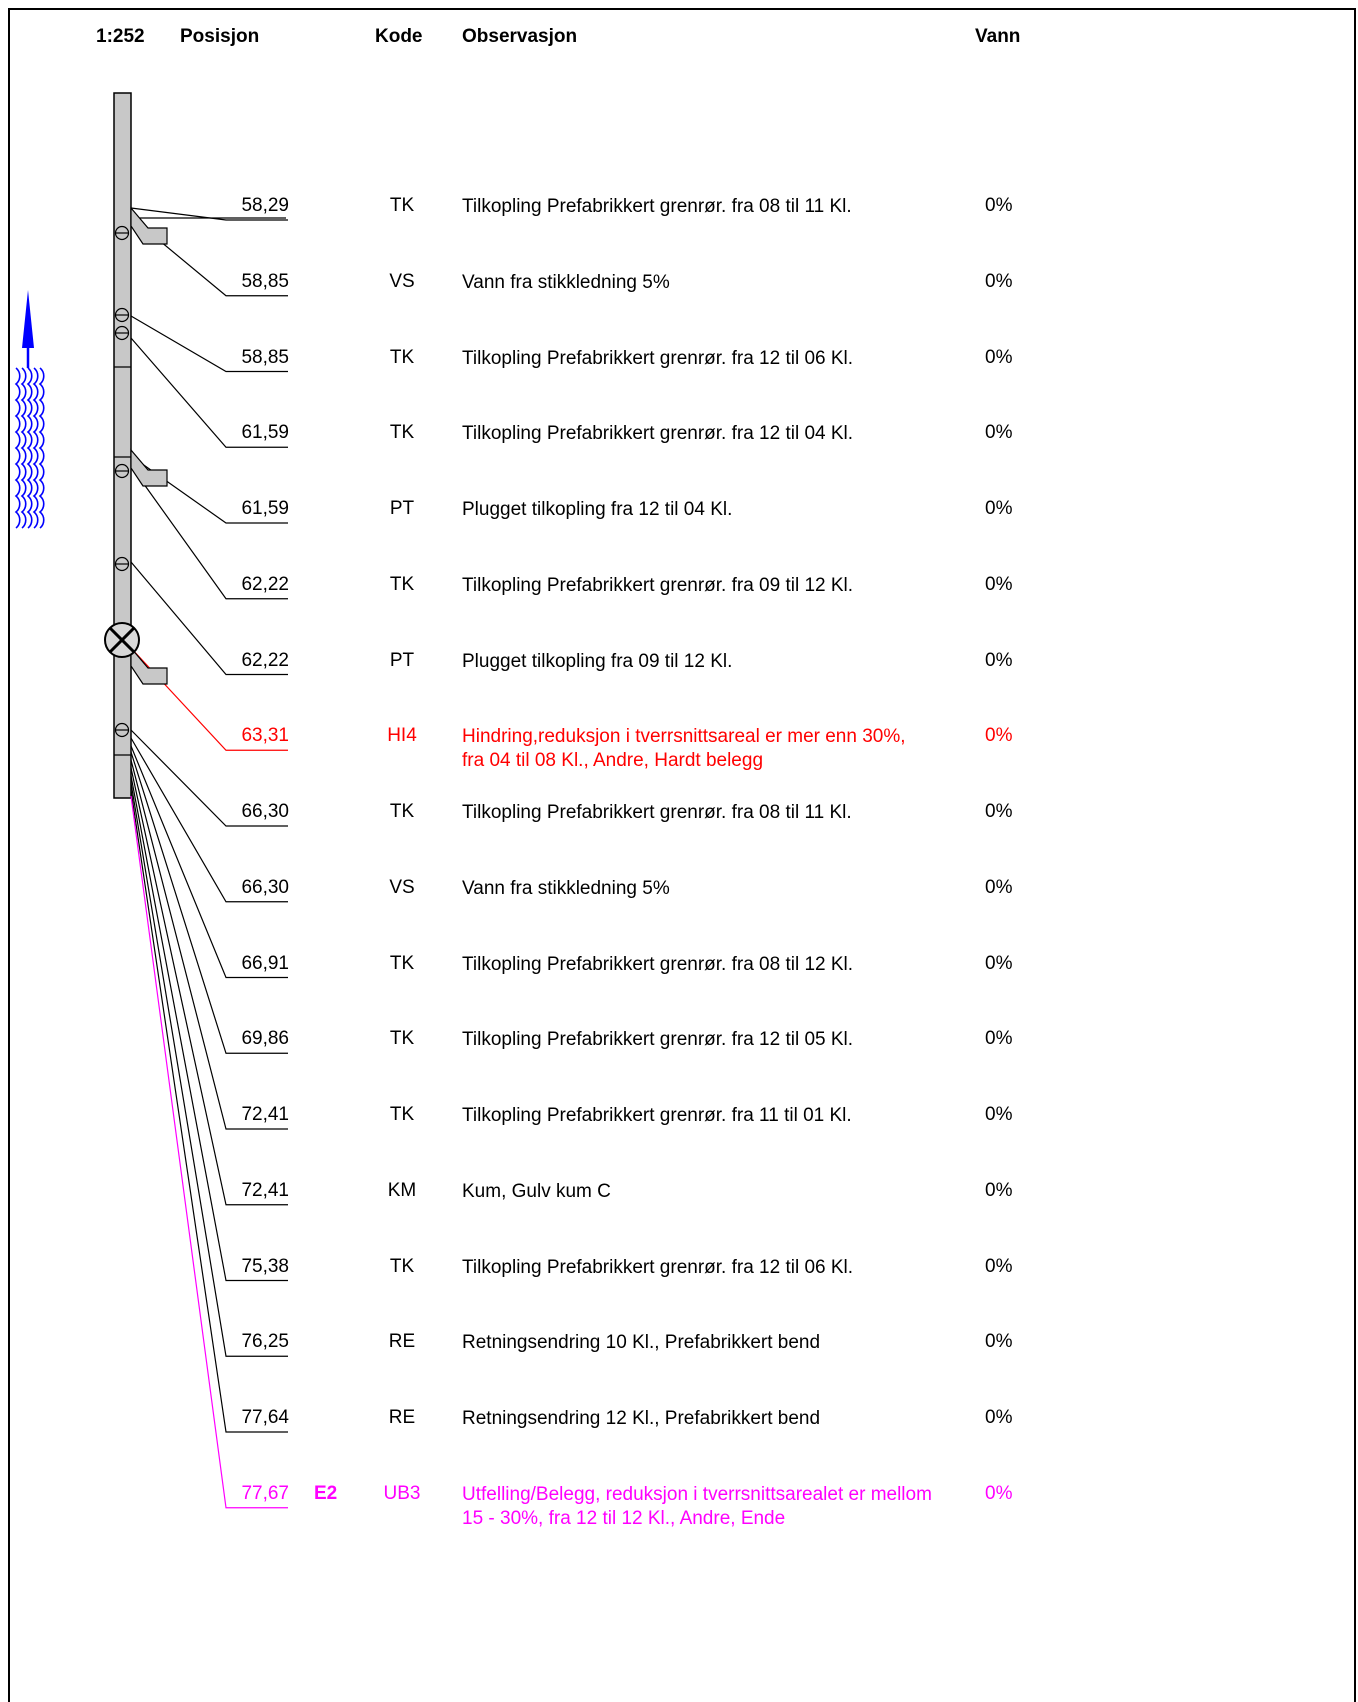 The height and width of the screenshot is (1702, 1358). What do you see at coordinates (520, 36) in the screenshot?
I see `observation-header: Observasjon` at bounding box center [520, 36].